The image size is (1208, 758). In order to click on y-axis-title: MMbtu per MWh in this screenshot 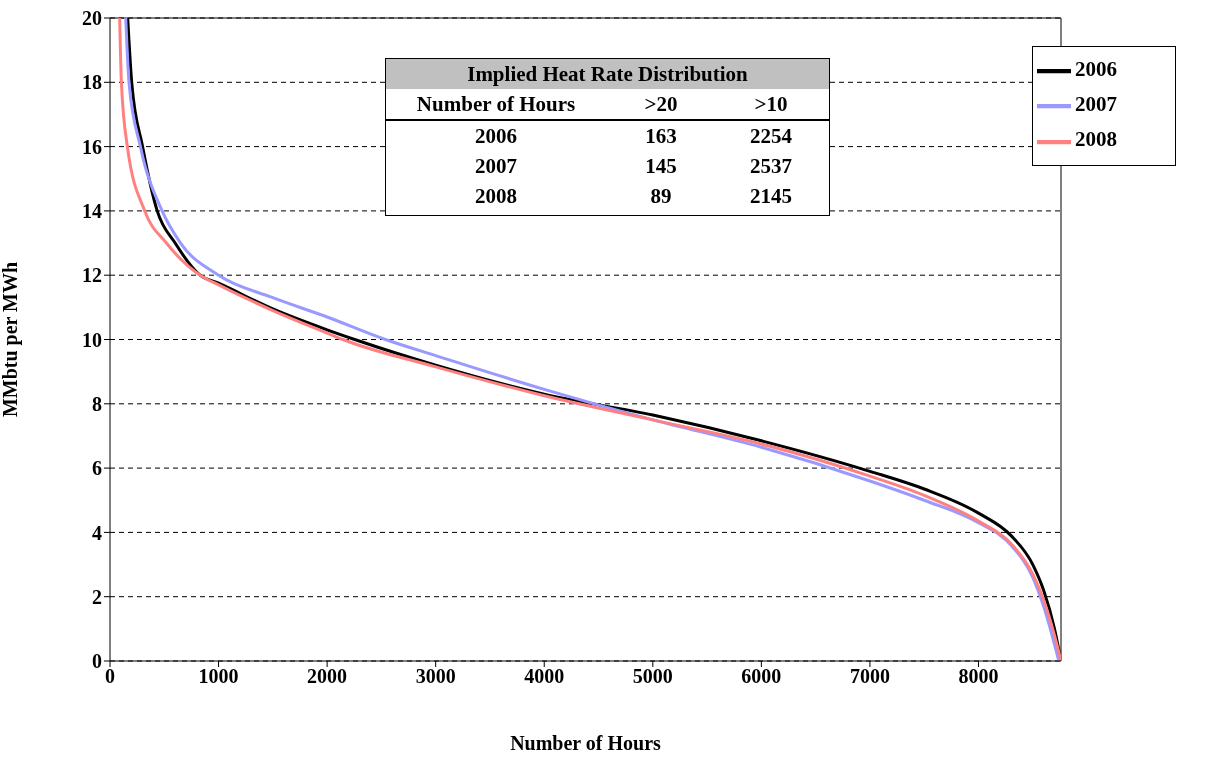, I will do `click(11, 339)`.